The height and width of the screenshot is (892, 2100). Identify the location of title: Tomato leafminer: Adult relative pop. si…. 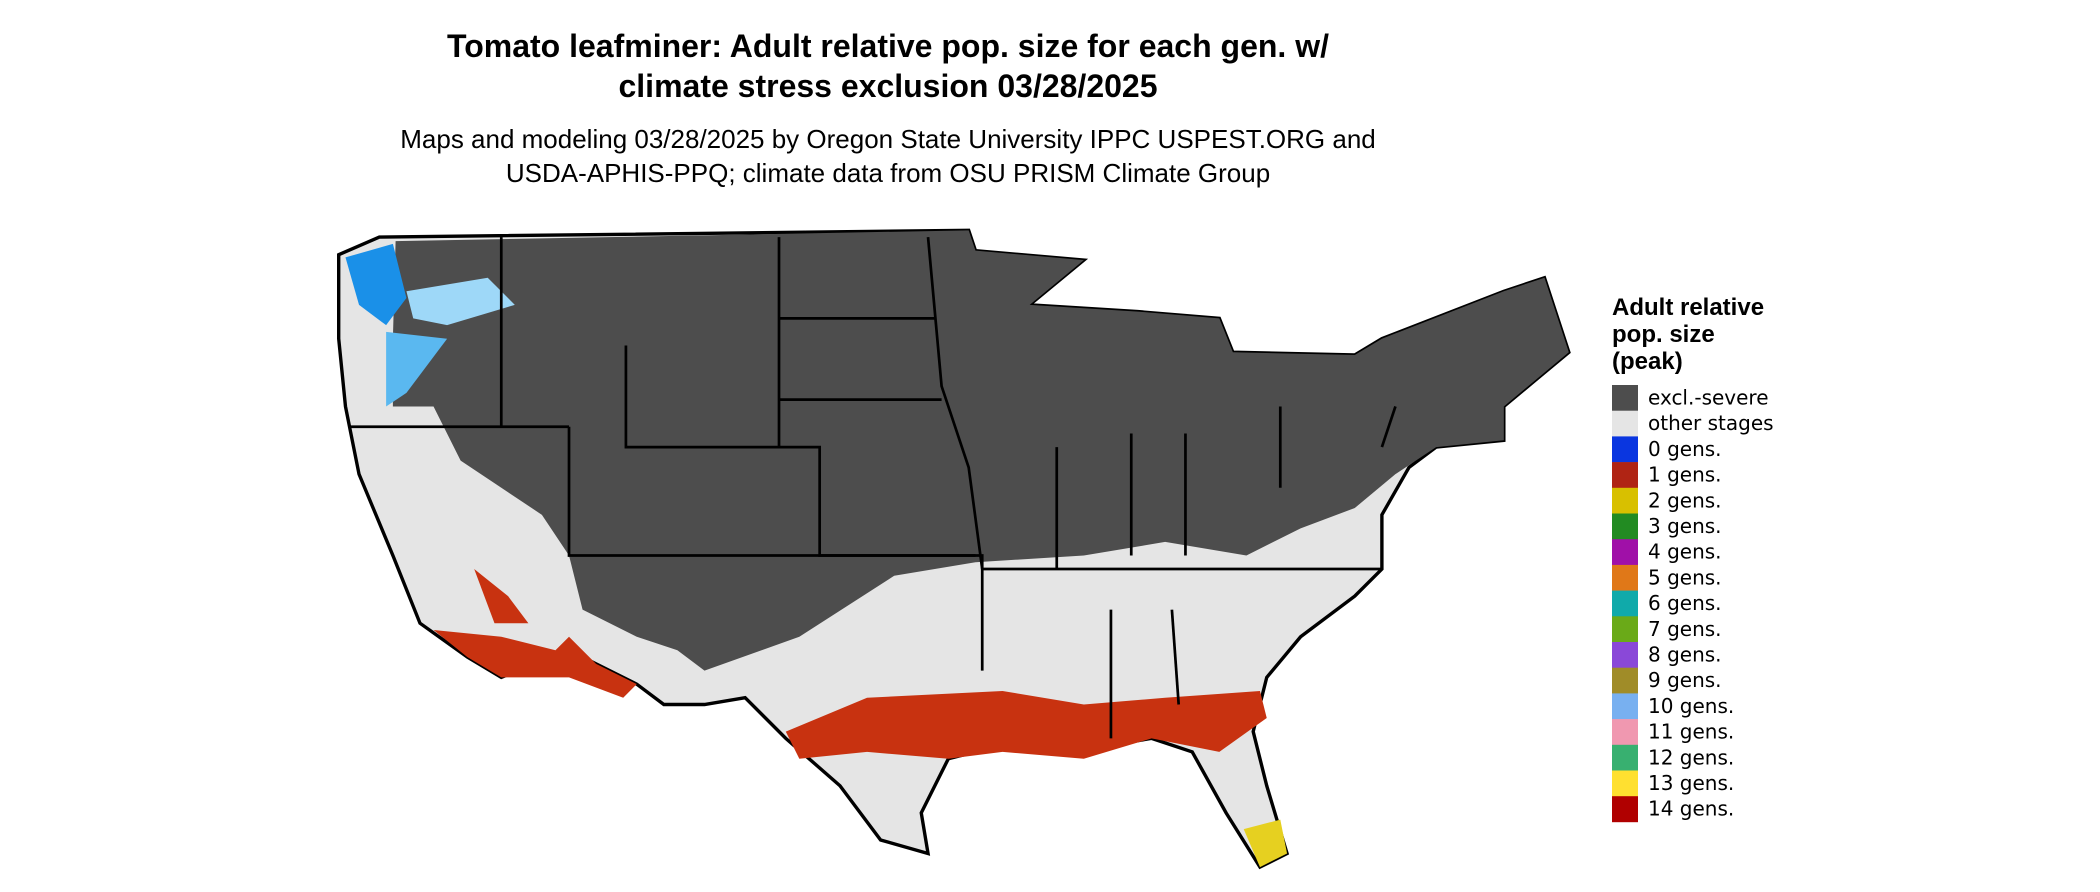
(888, 46).